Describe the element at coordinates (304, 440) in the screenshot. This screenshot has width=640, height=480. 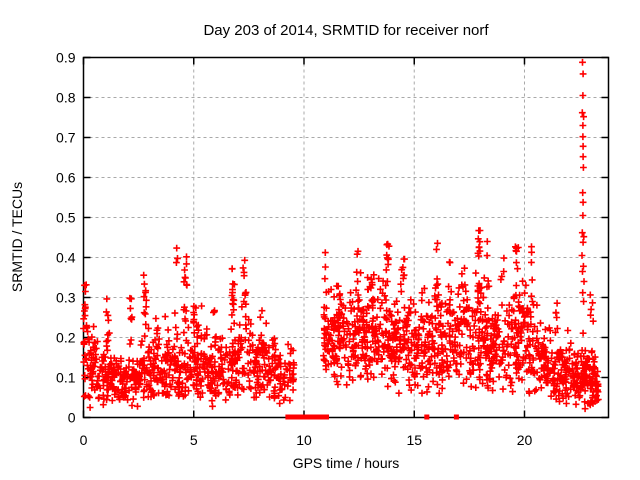
I see `x-tick-label: 10` at that location.